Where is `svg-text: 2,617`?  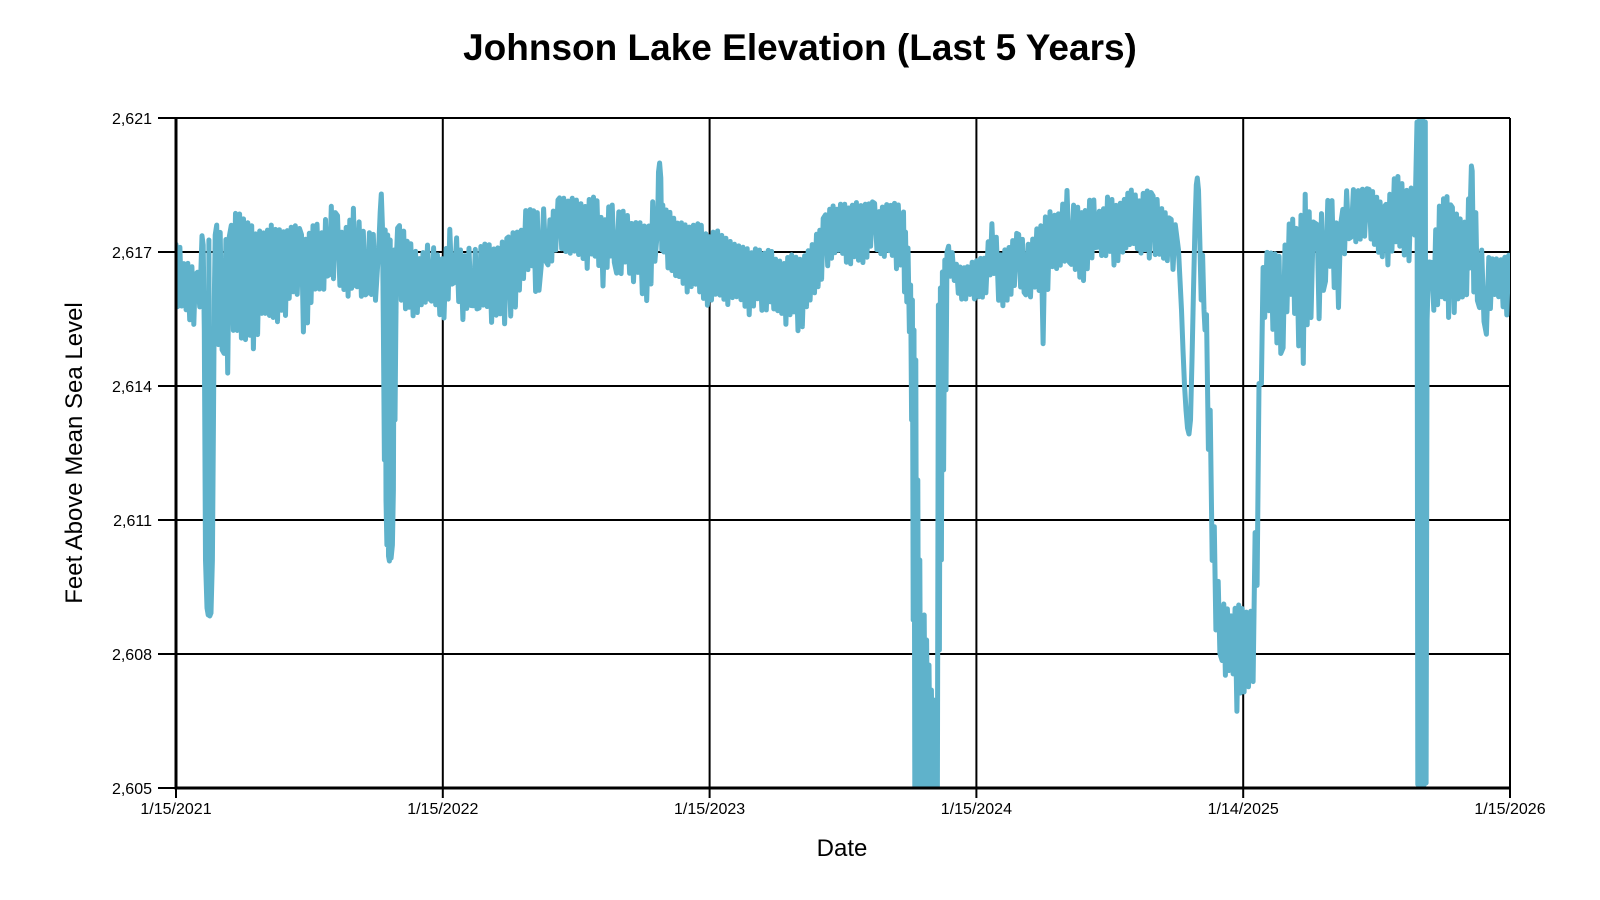
svg-text: 2,617 is located at coordinates (132, 253).